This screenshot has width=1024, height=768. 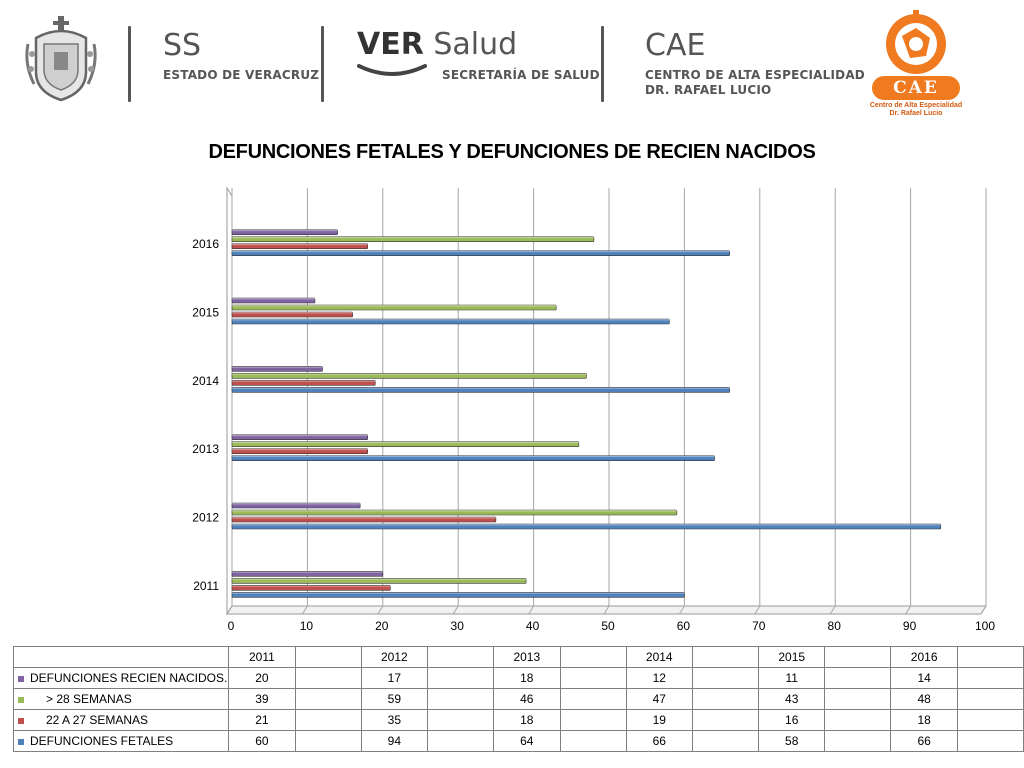 What do you see at coordinates (527, 699) in the screenshot?
I see `table-value-cell: 46` at bounding box center [527, 699].